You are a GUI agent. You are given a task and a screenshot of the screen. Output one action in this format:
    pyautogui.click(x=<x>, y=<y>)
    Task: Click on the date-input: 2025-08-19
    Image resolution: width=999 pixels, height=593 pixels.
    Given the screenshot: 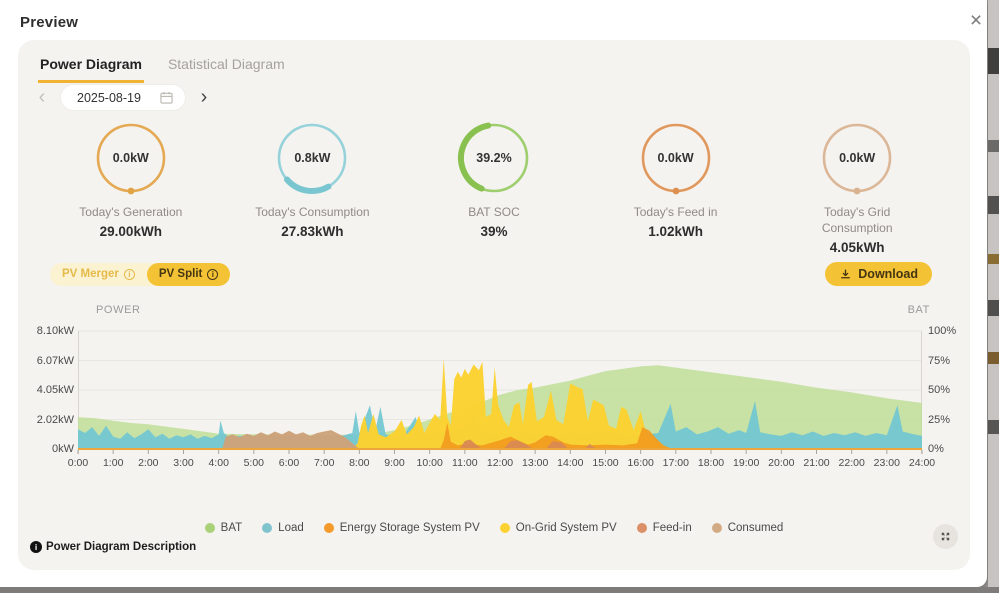 What is the action you would take?
    pyautogui.click(x=123, y=97)
    